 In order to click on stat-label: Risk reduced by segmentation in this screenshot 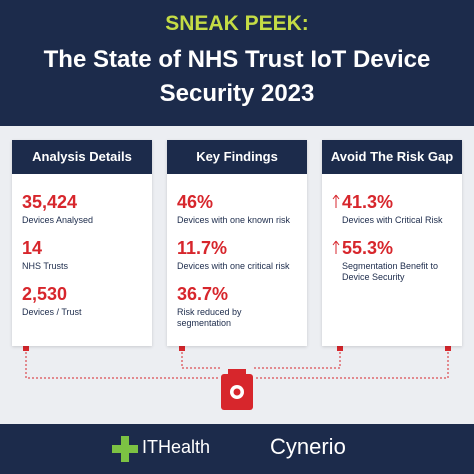, I will do `click(209, 317)`.